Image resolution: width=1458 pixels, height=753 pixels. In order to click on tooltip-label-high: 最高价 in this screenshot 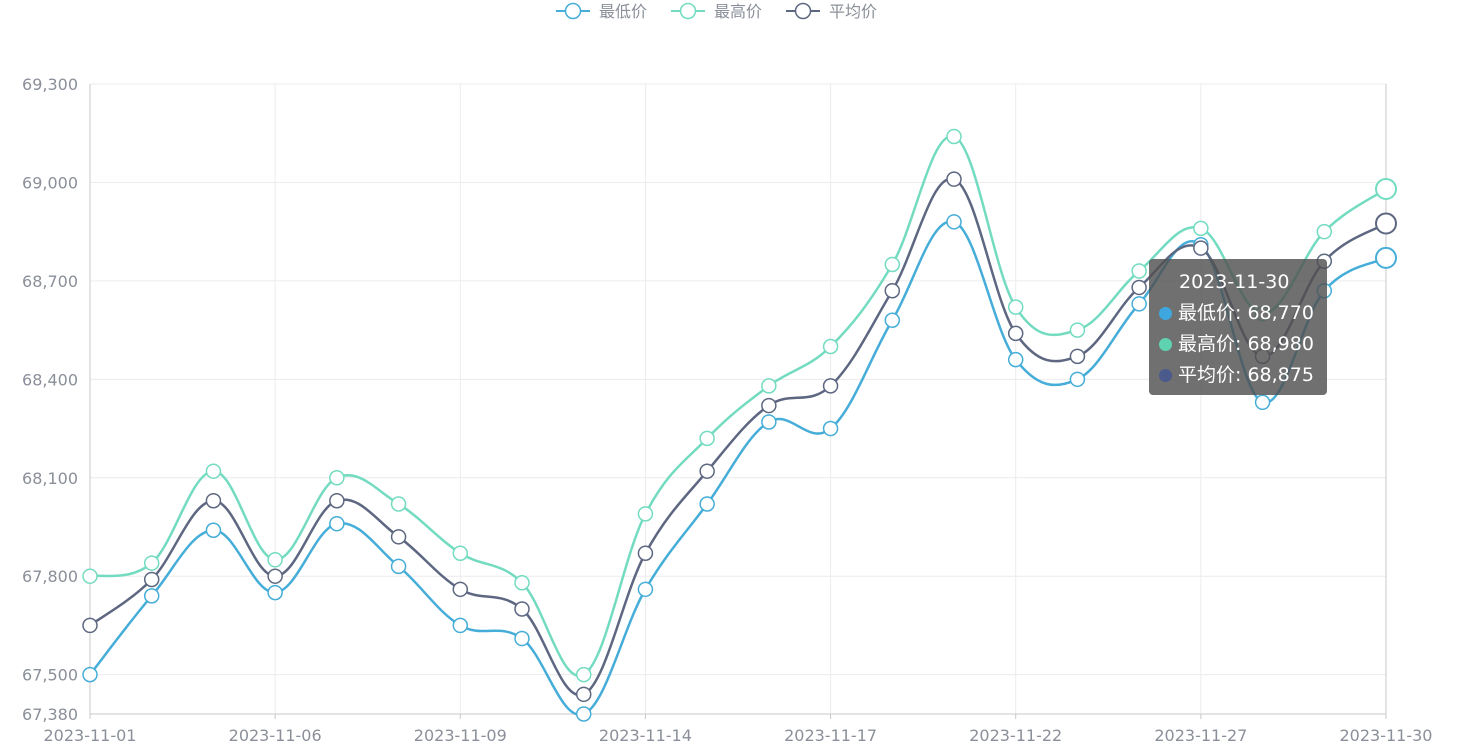, I will do `click(1207, 344)`.